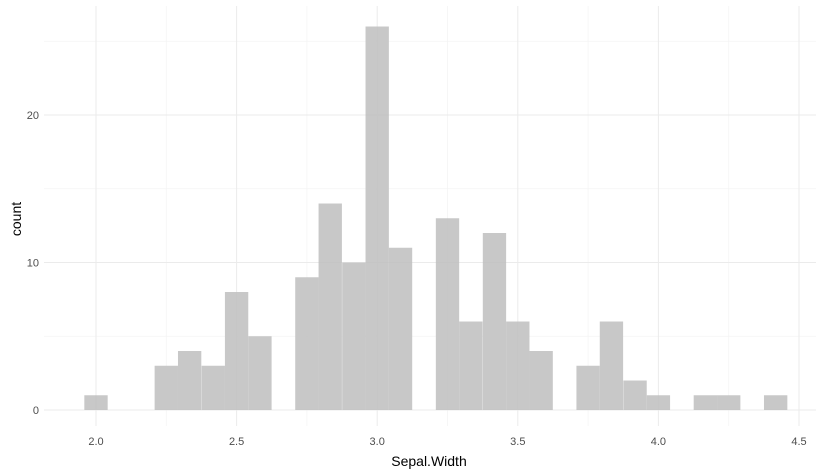 The image size is (823, 474). I want to click on x-axis-title: Sepal.Width, so click(428, 461).